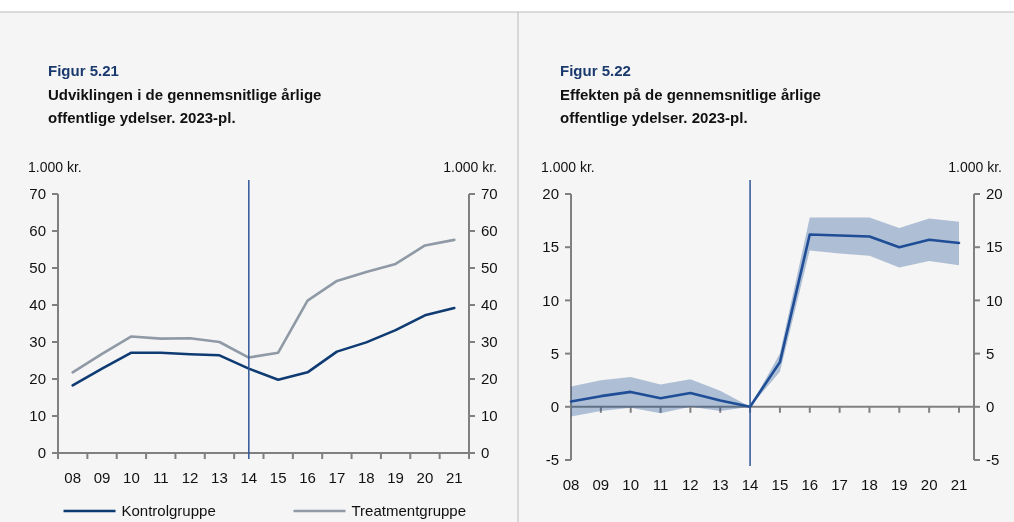  I want to click on y-tick-label: 50, so click(37, 268).